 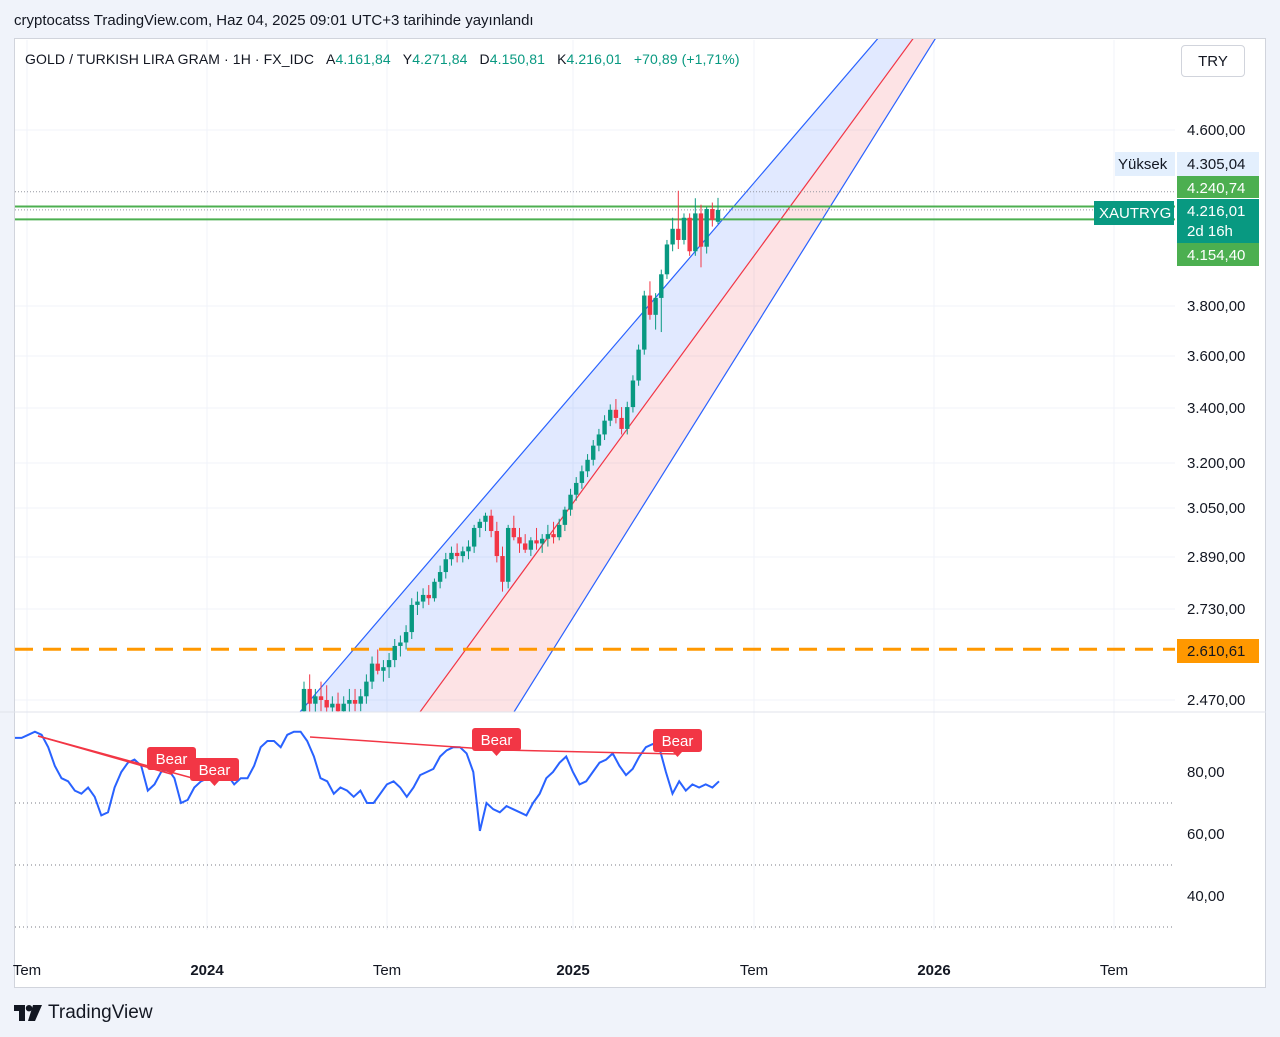 I want to click on high-label: Yüksek, so click(x=1143, y=164).